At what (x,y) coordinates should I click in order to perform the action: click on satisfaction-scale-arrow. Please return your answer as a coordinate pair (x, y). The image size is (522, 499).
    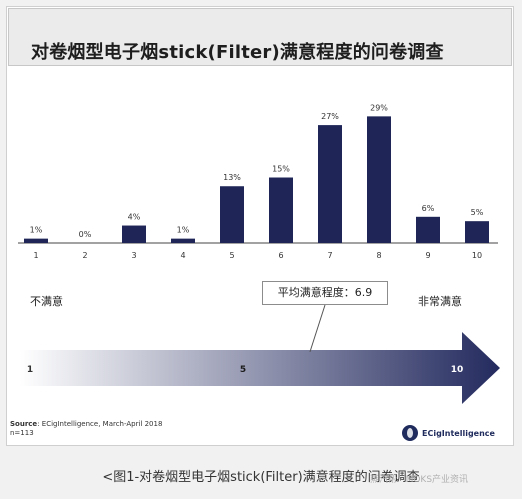
    Looking at the image, I should click on (260, 368).